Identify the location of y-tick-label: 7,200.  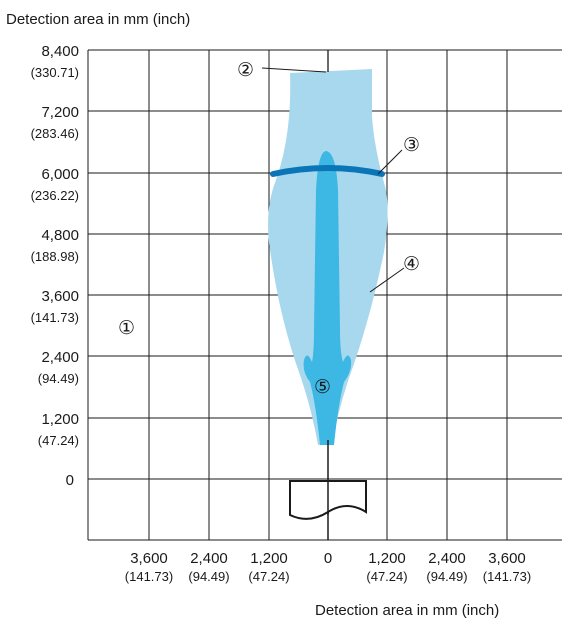
(60, 112).